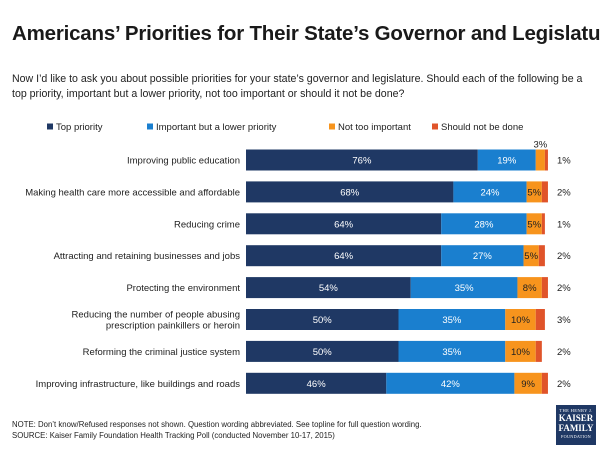 This screenshot has height=450, width=600. What do you see at coordinates (183, 161) in the screenshot?
I see `category-label: Improving public education` at bounding box center [183, 161].